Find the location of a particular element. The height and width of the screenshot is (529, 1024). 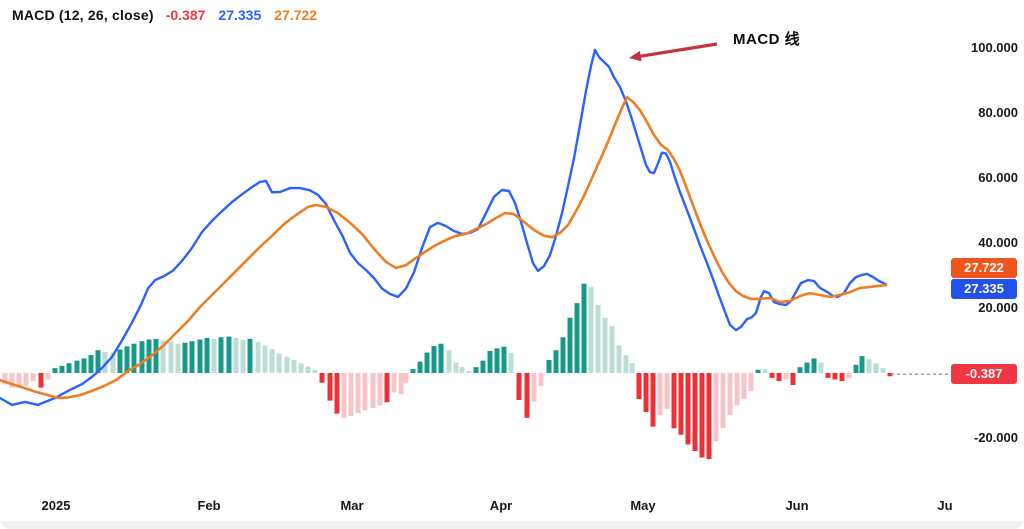

price-label: -20.000 is located at coordinates (995, 437).